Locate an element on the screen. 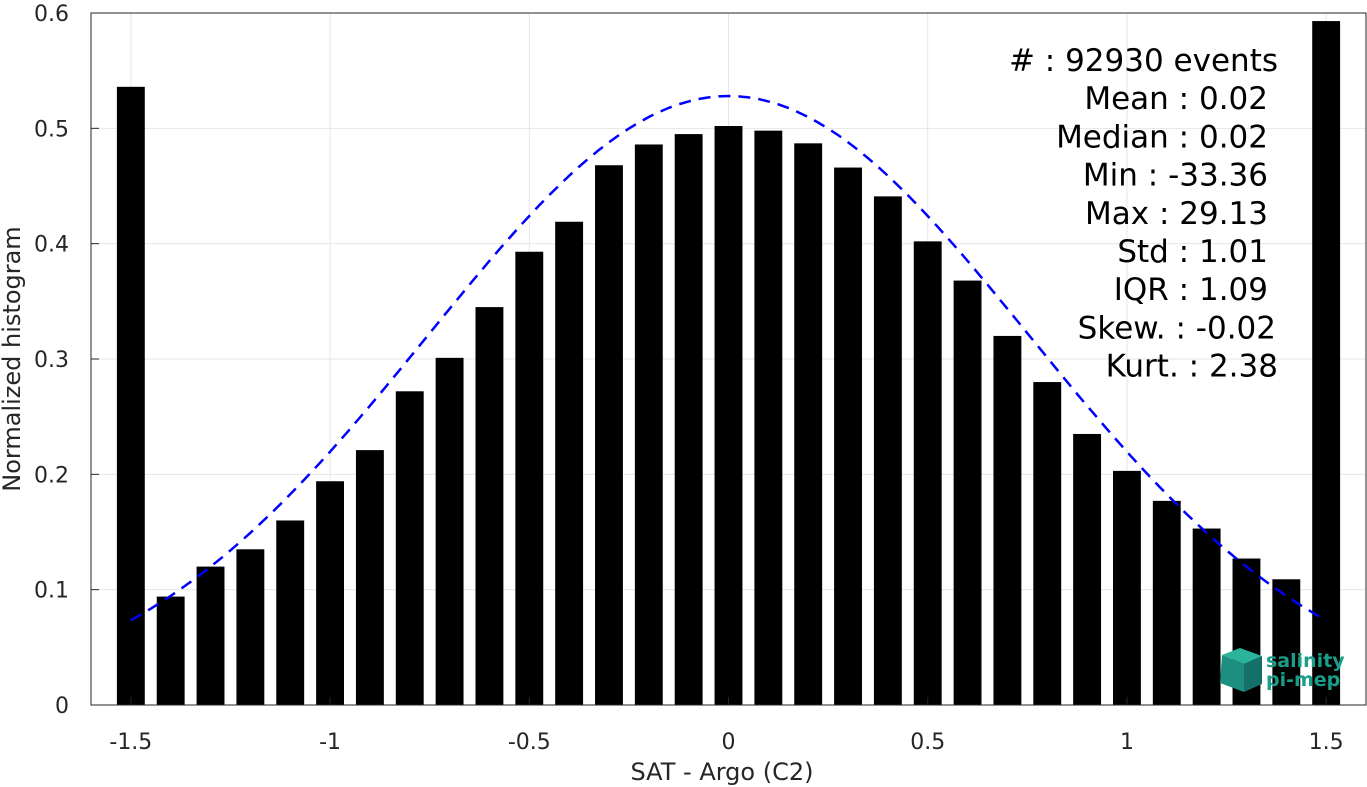 The width and height of the screenshot is (1367, 787). x-axis-label: SAT - Argo (C2) is located at coordinates (722, 772).